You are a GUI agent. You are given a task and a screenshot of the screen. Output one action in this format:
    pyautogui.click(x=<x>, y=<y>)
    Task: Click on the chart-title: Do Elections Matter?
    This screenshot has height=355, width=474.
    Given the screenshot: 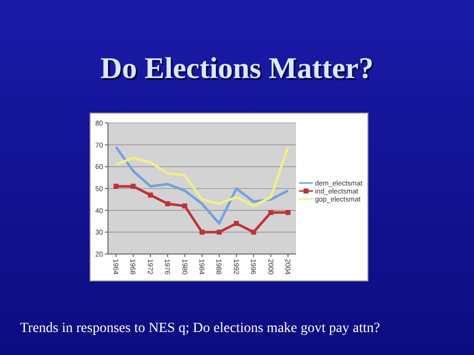 What is the action you would take?
    pyautogui.click(x=239, y=70)
    